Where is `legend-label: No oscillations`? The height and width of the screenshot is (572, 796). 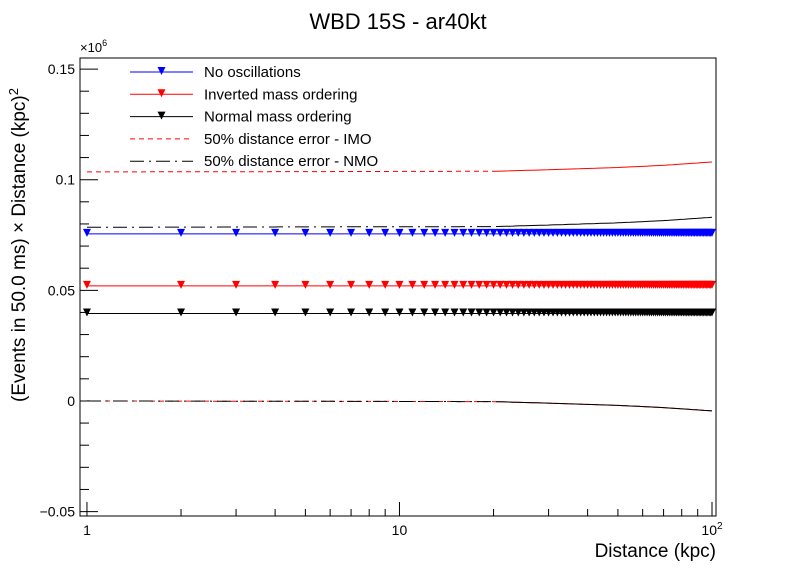
legend-label: No oscillations is located at coordinates (252, 72).